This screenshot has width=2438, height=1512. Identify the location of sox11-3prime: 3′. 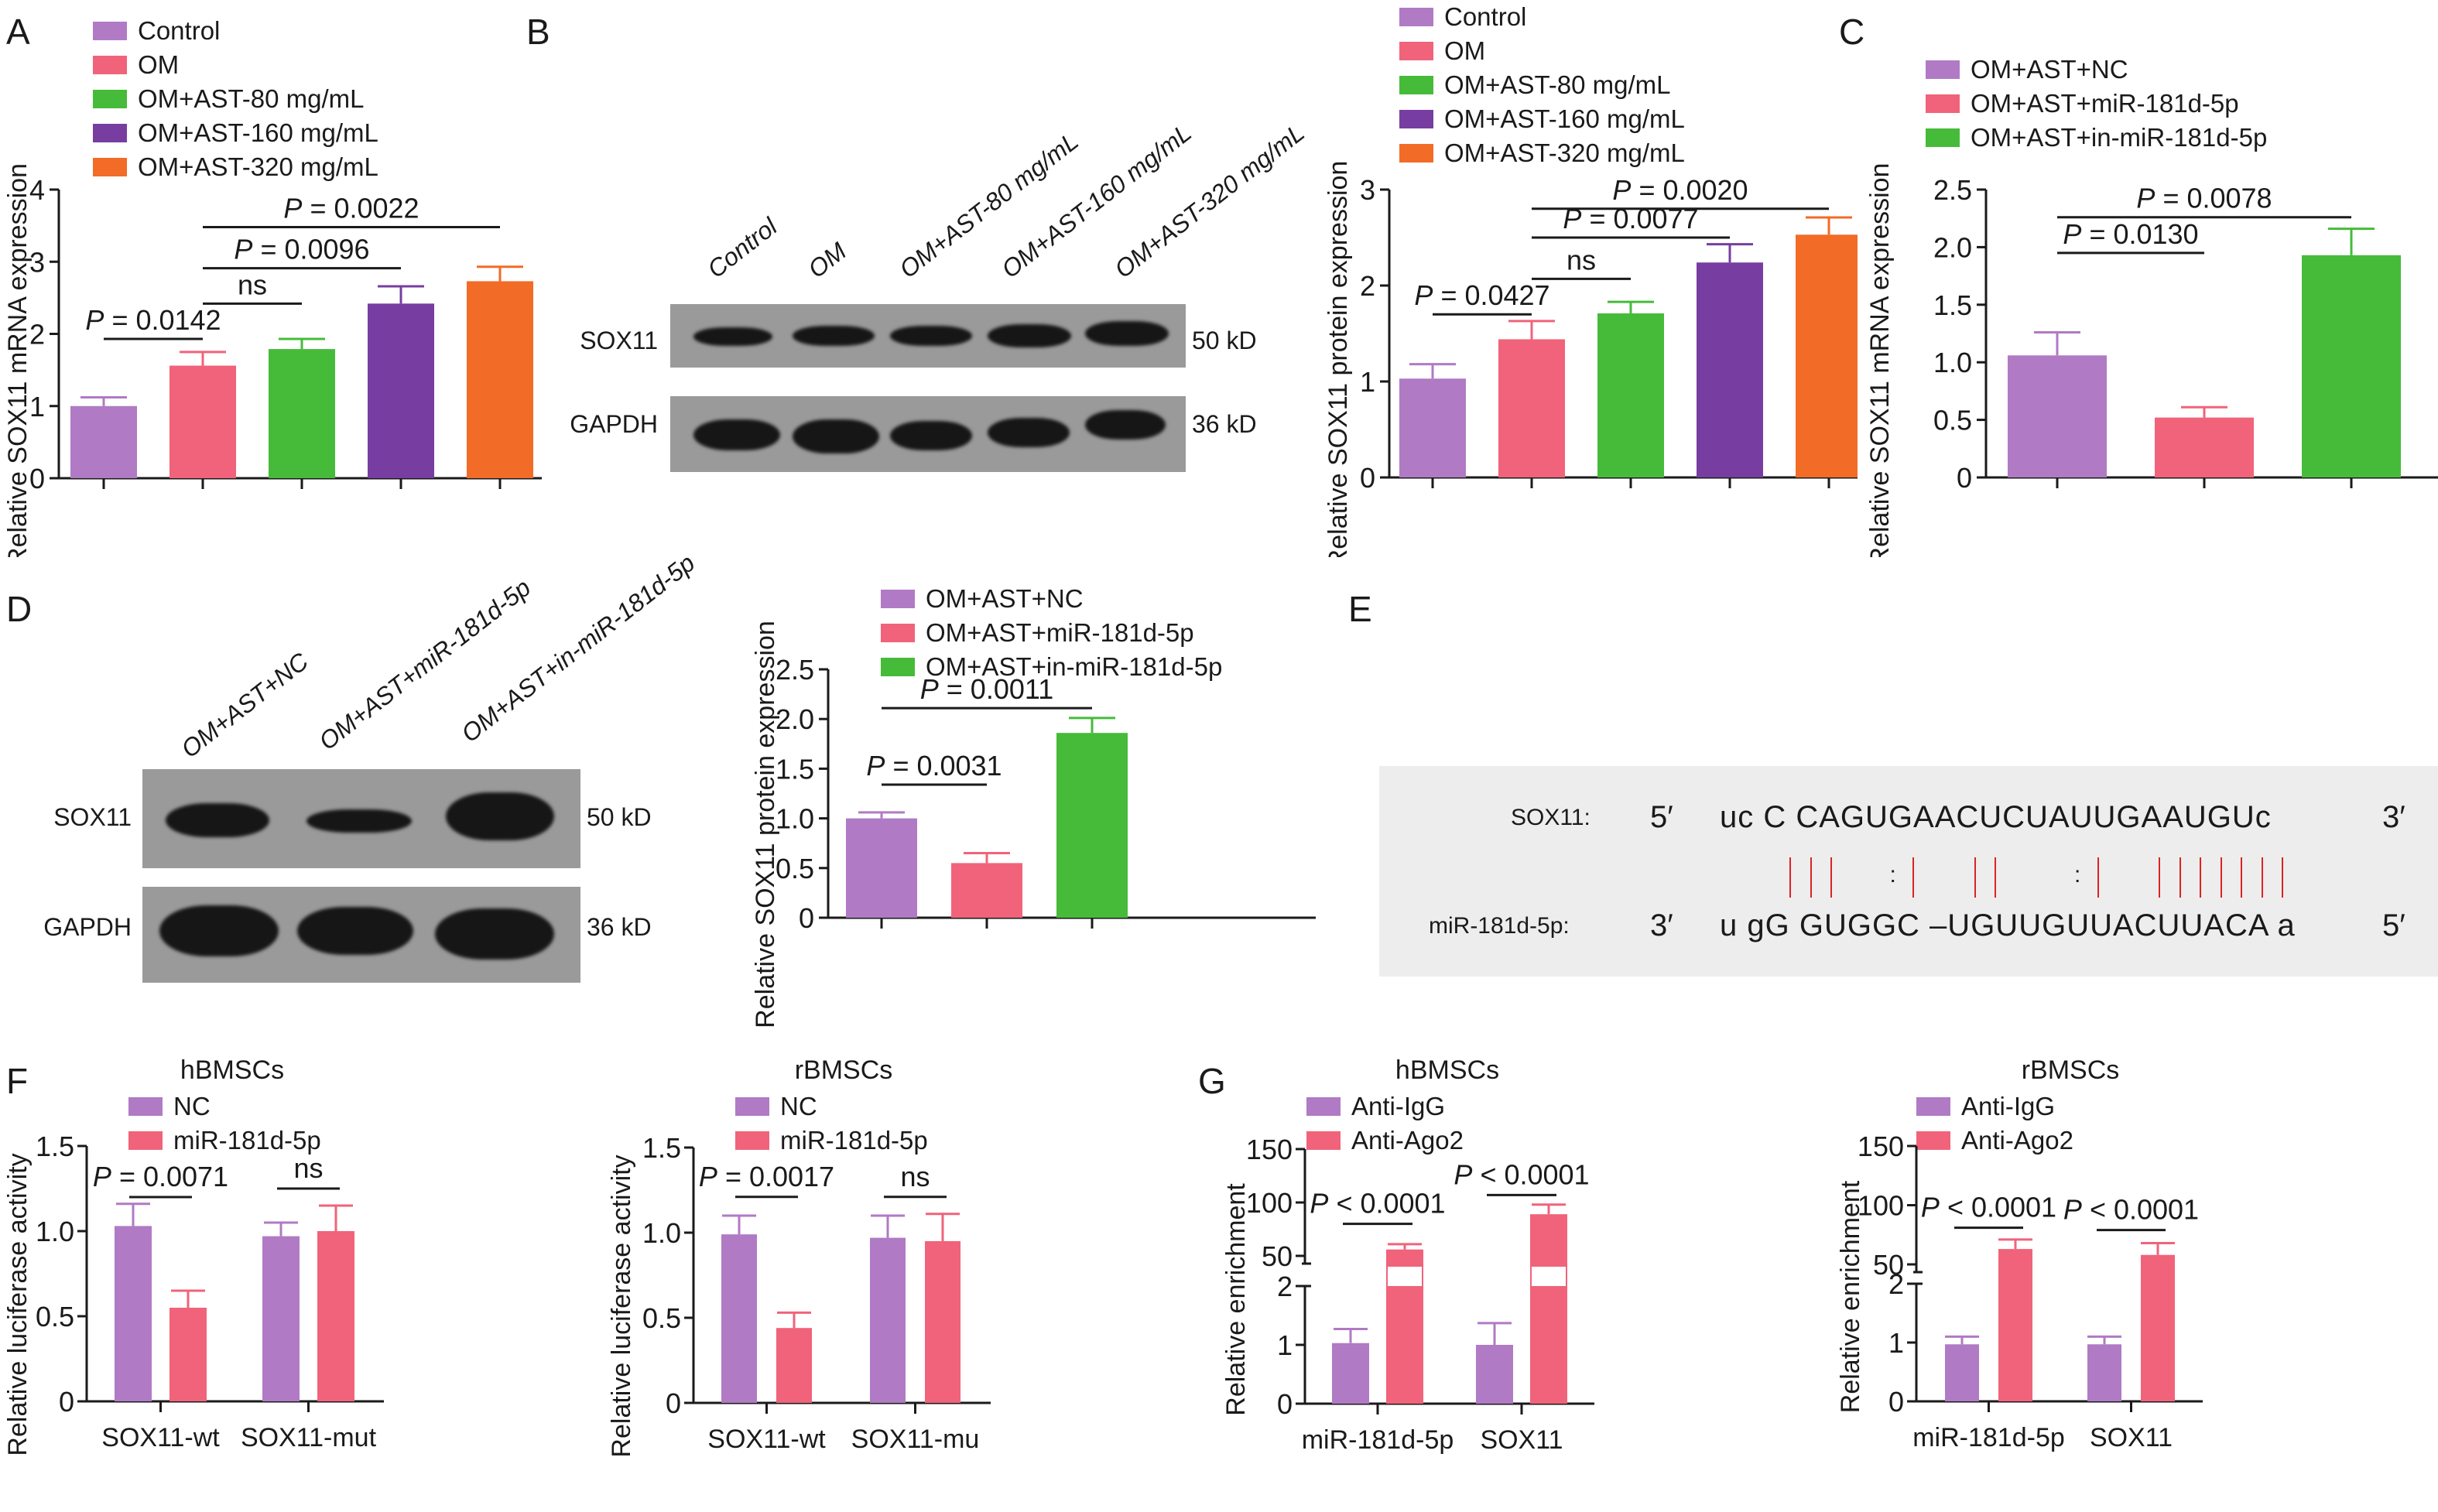
(2393, 817).